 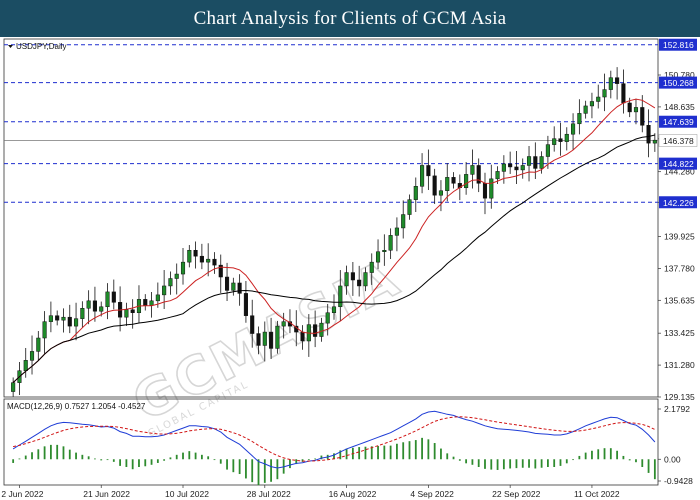 What do you see at coordinates (677, 409) in the screenshot?
I see `macd-tick-label: 2.1792` at bounding box center [677, 409].